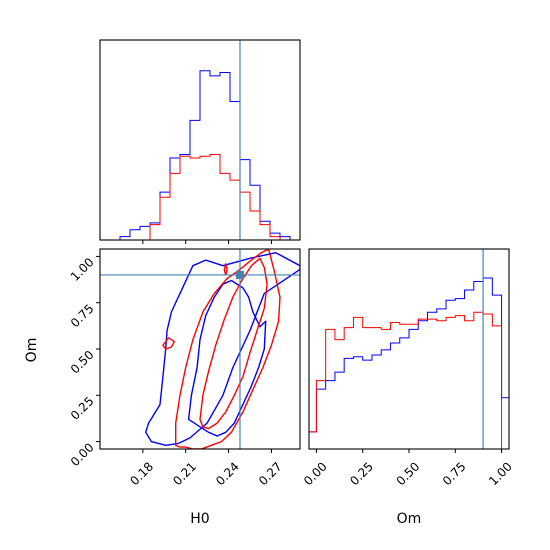 This screenshot has width=550, height=550. I want to click on contour-series_b-outer, so click(228, 349).